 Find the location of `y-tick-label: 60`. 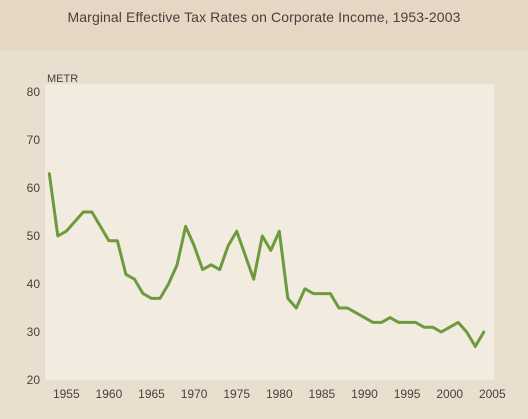

y-tick-label: 60 is located at coordinates (34, 188).